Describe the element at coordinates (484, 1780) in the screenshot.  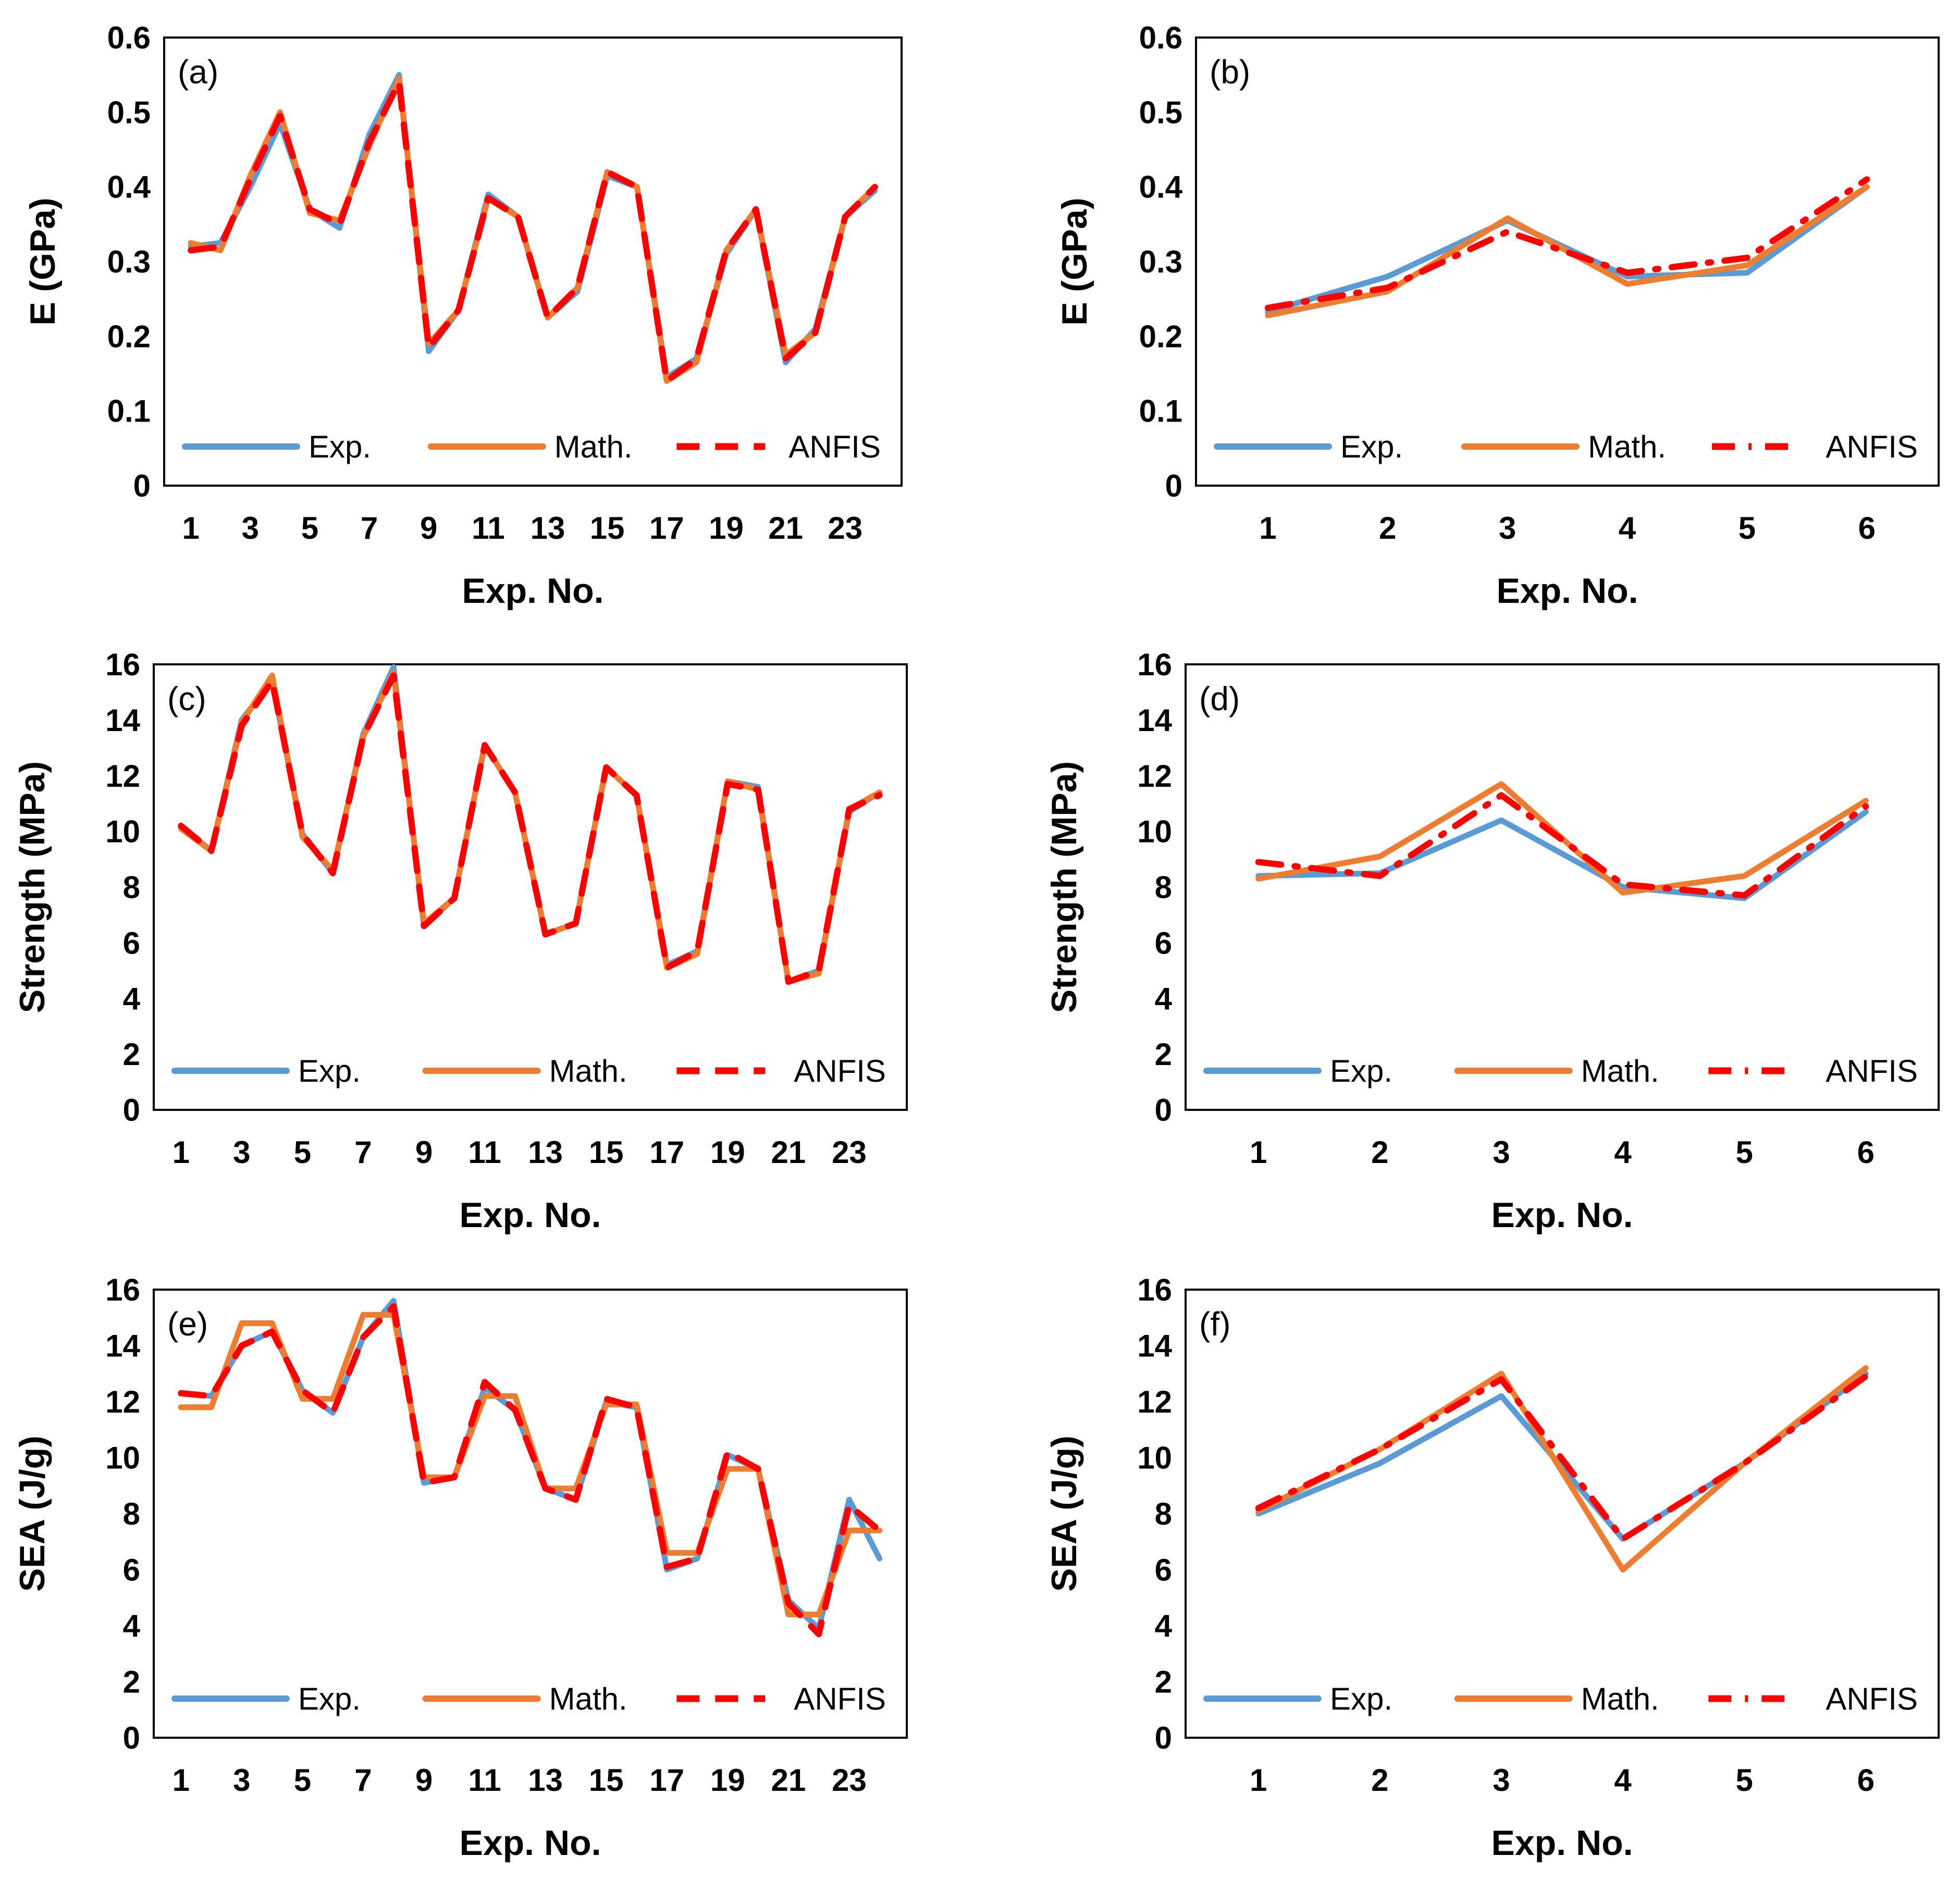
I see `x-tick-label: 11` at that location.